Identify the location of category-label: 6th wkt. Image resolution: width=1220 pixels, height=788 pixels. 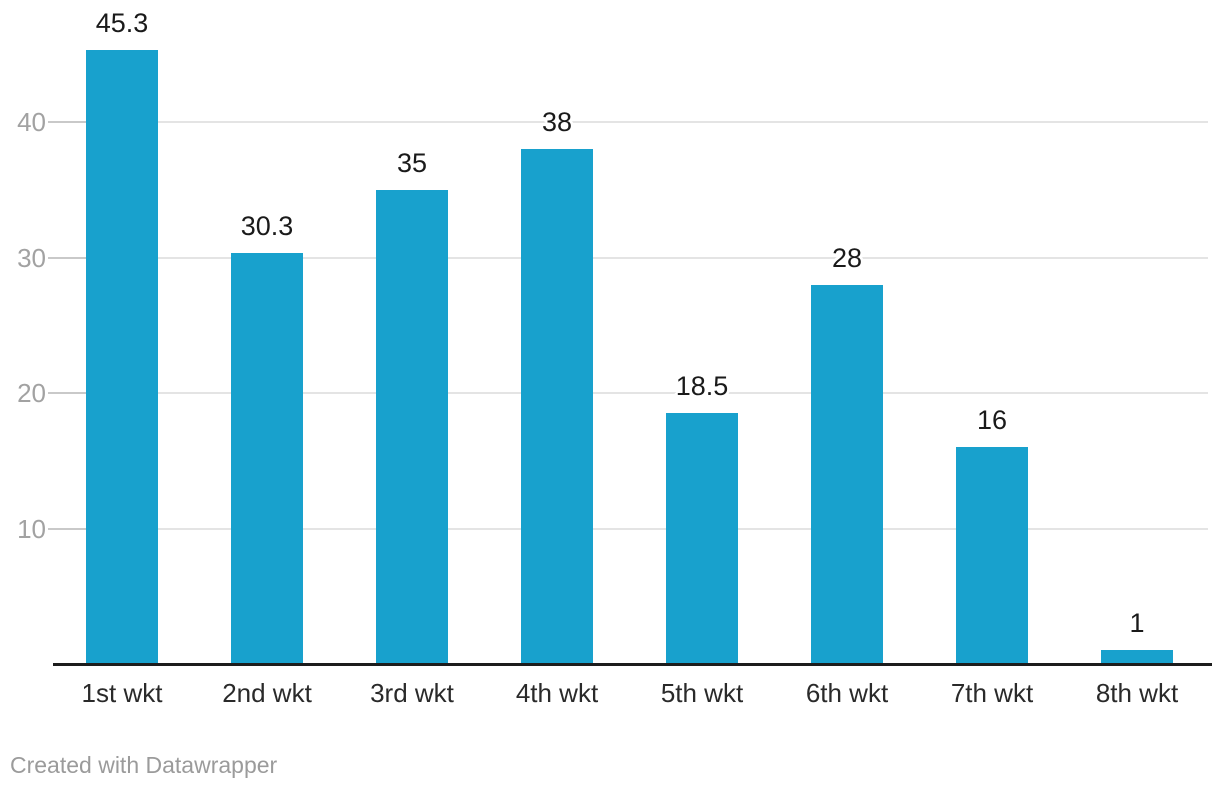
(847, 693).